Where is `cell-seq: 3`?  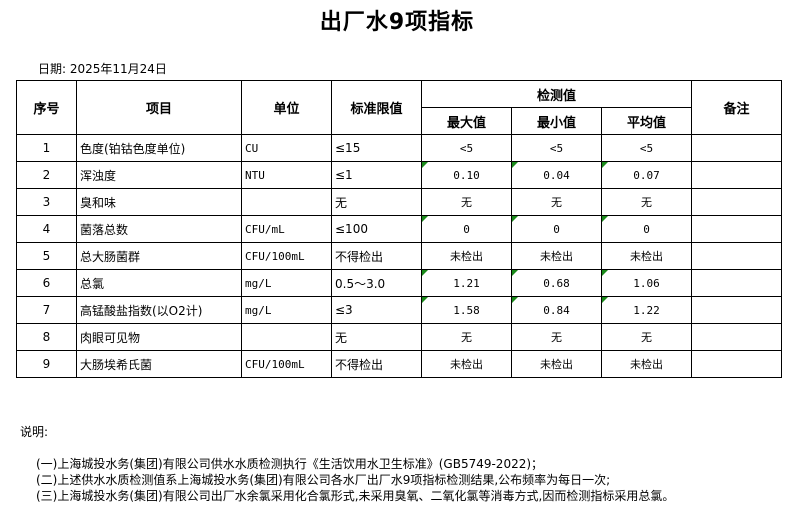 cell-seq: 3 is located at coordinates (46, 202).